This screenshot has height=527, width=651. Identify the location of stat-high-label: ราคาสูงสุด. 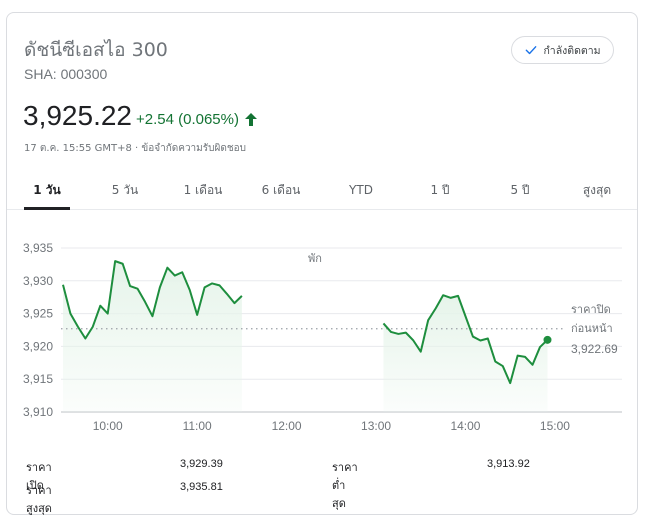
(39, 499).